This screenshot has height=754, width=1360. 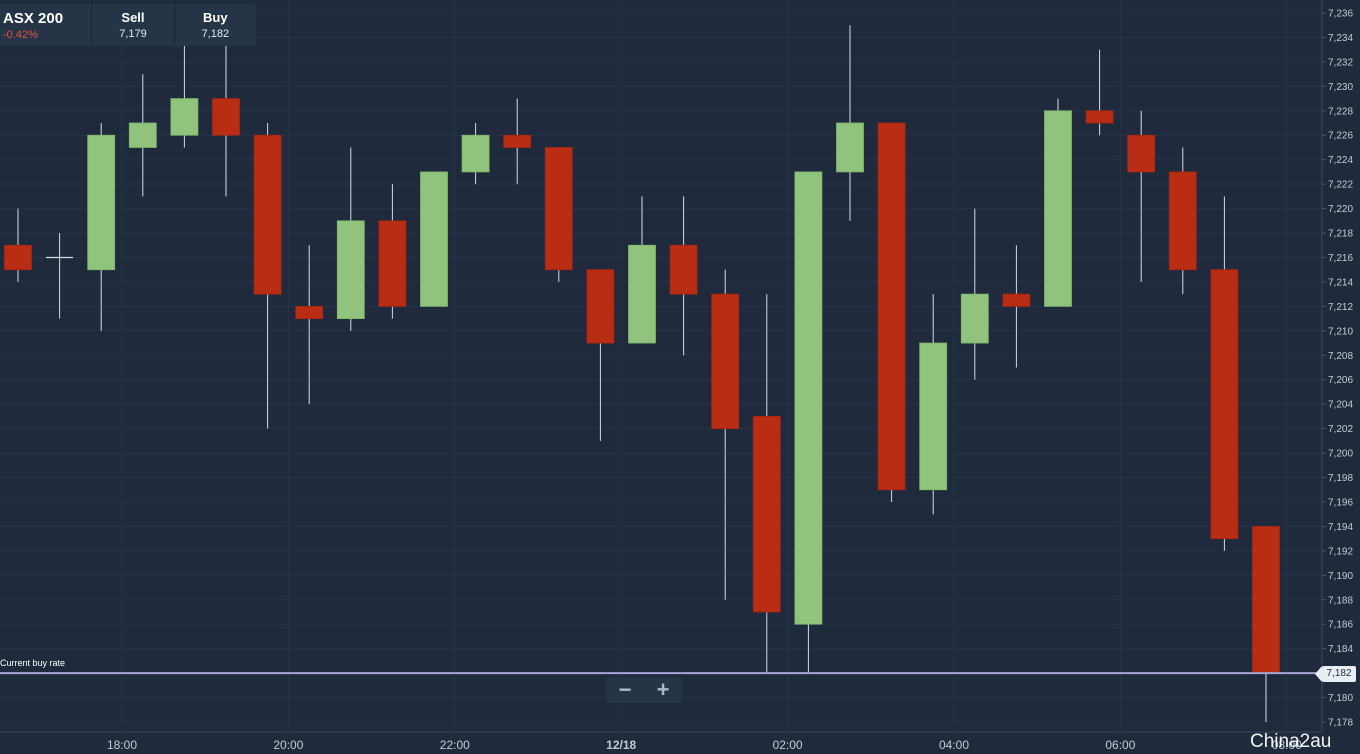 What do you see at coordinates (1340, 576) in the screenshot?
I see `price-tick-label: 7,190` at bounding box center [1340, 576].